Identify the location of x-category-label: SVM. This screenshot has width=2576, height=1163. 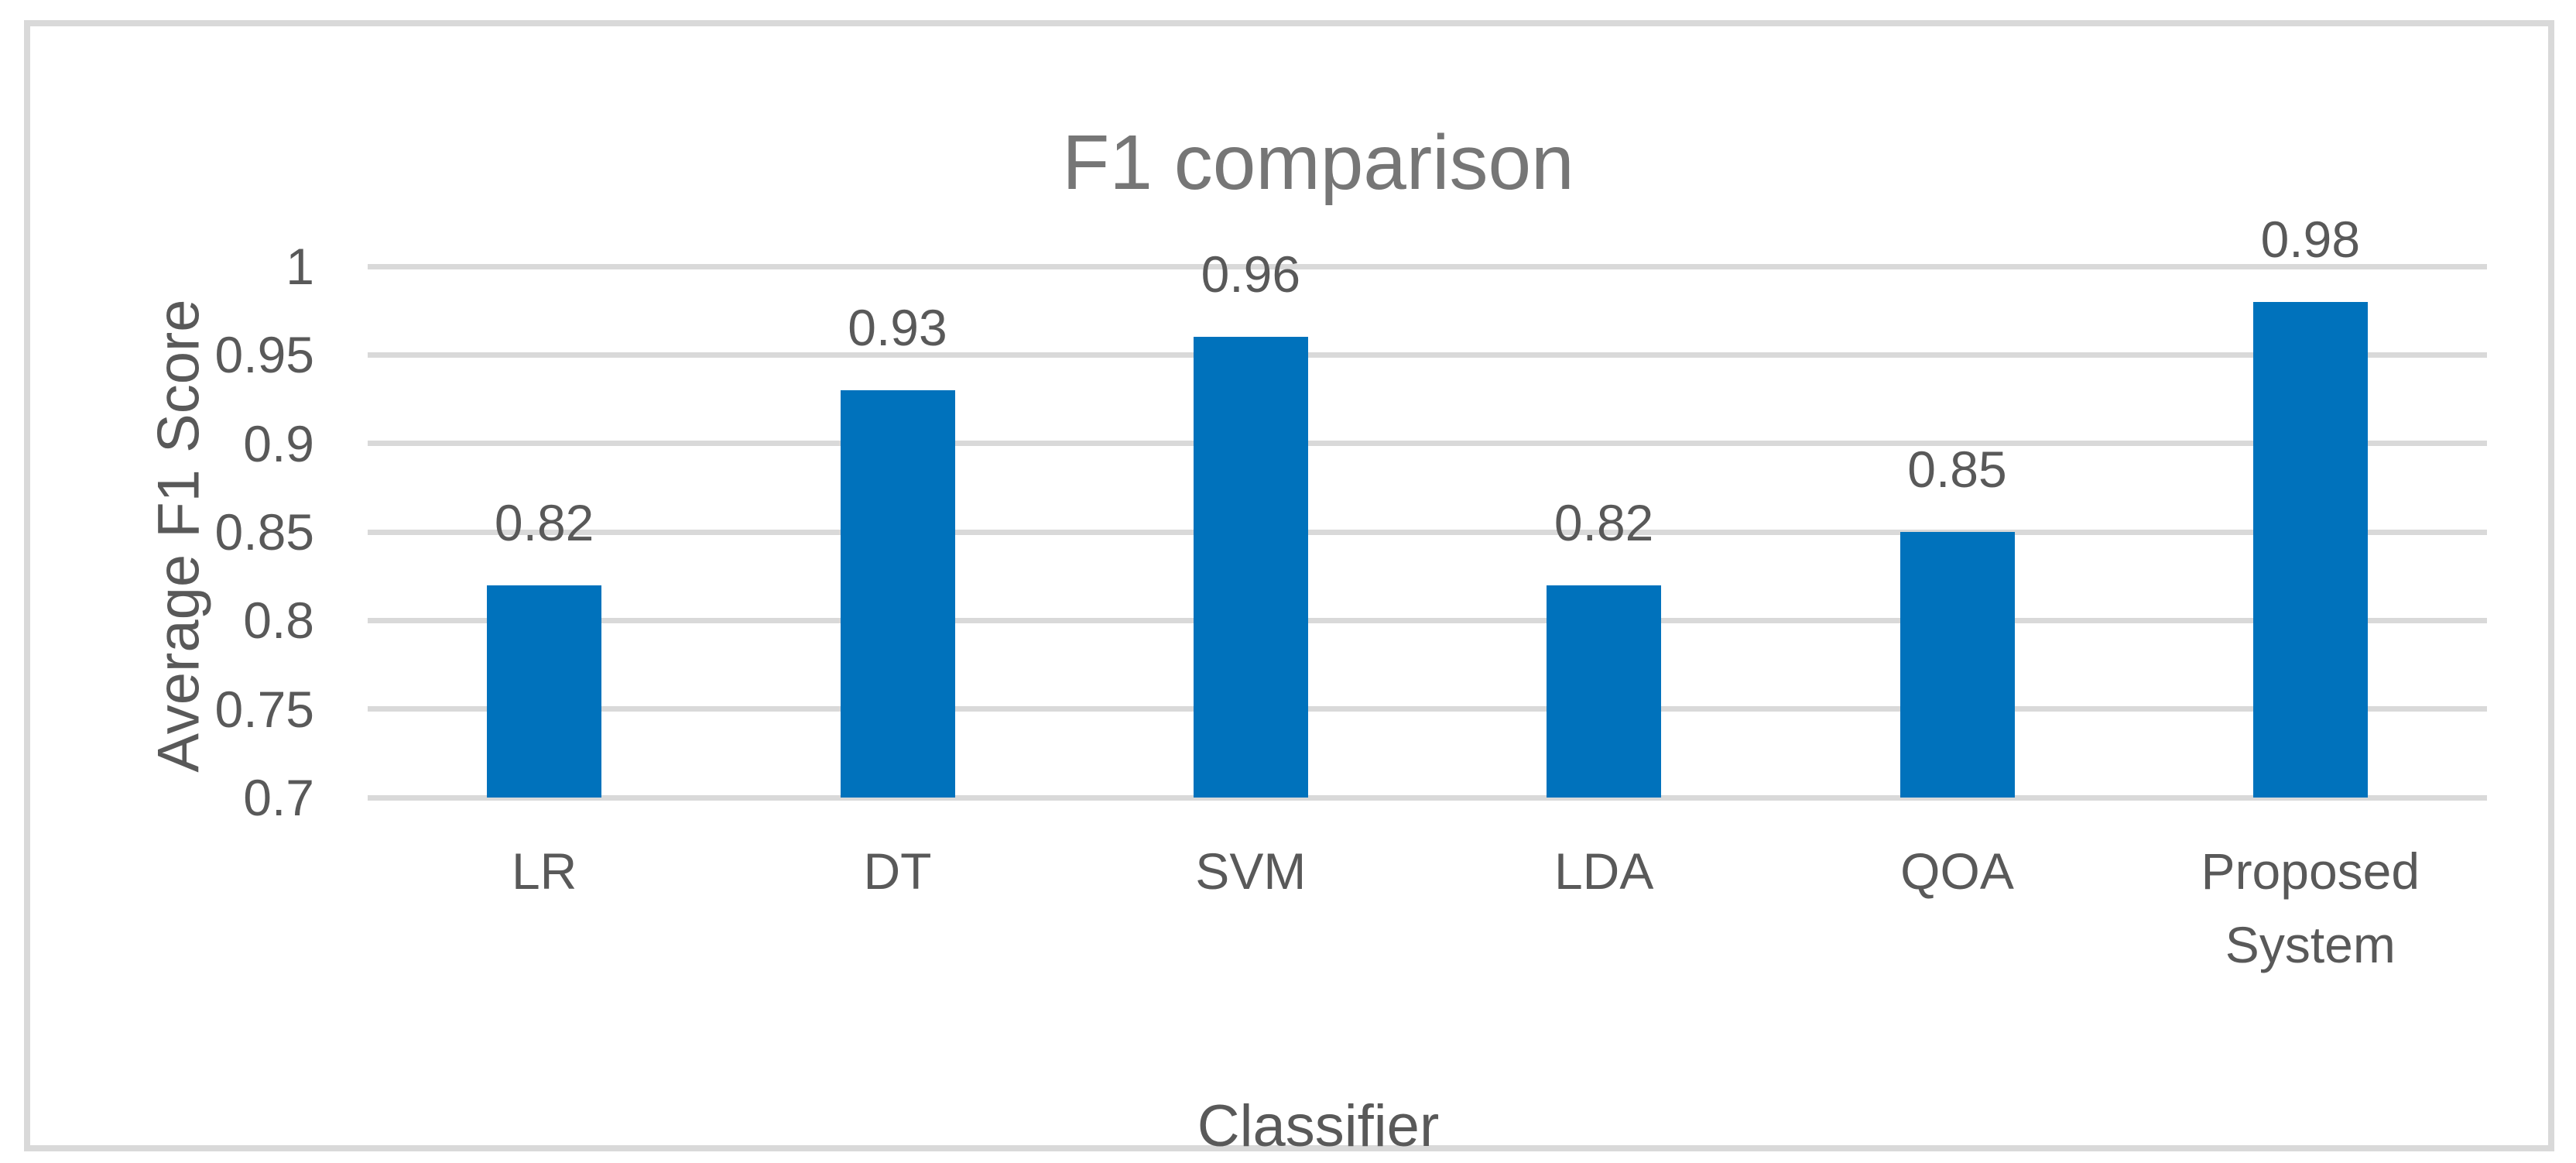
(1251, 871).